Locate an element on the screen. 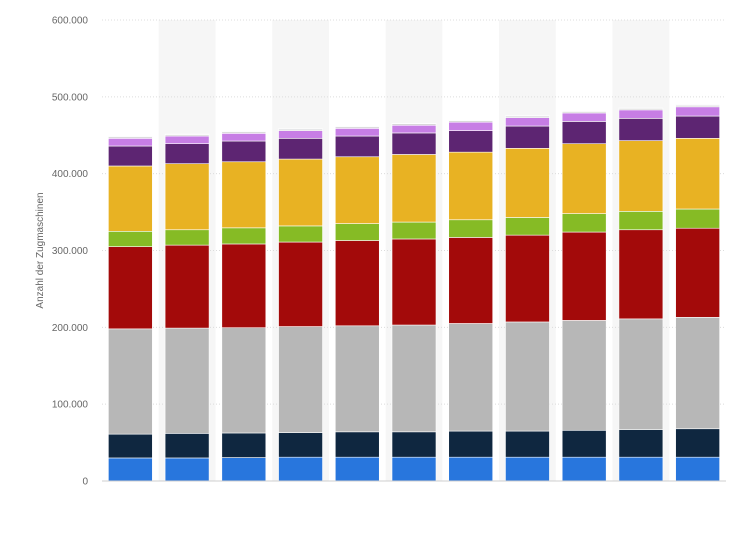 The height and width of the screenshot is (560, 754). y-axis-title: Anzahl der Zugmaschinen is located at coordinates (40, 250).